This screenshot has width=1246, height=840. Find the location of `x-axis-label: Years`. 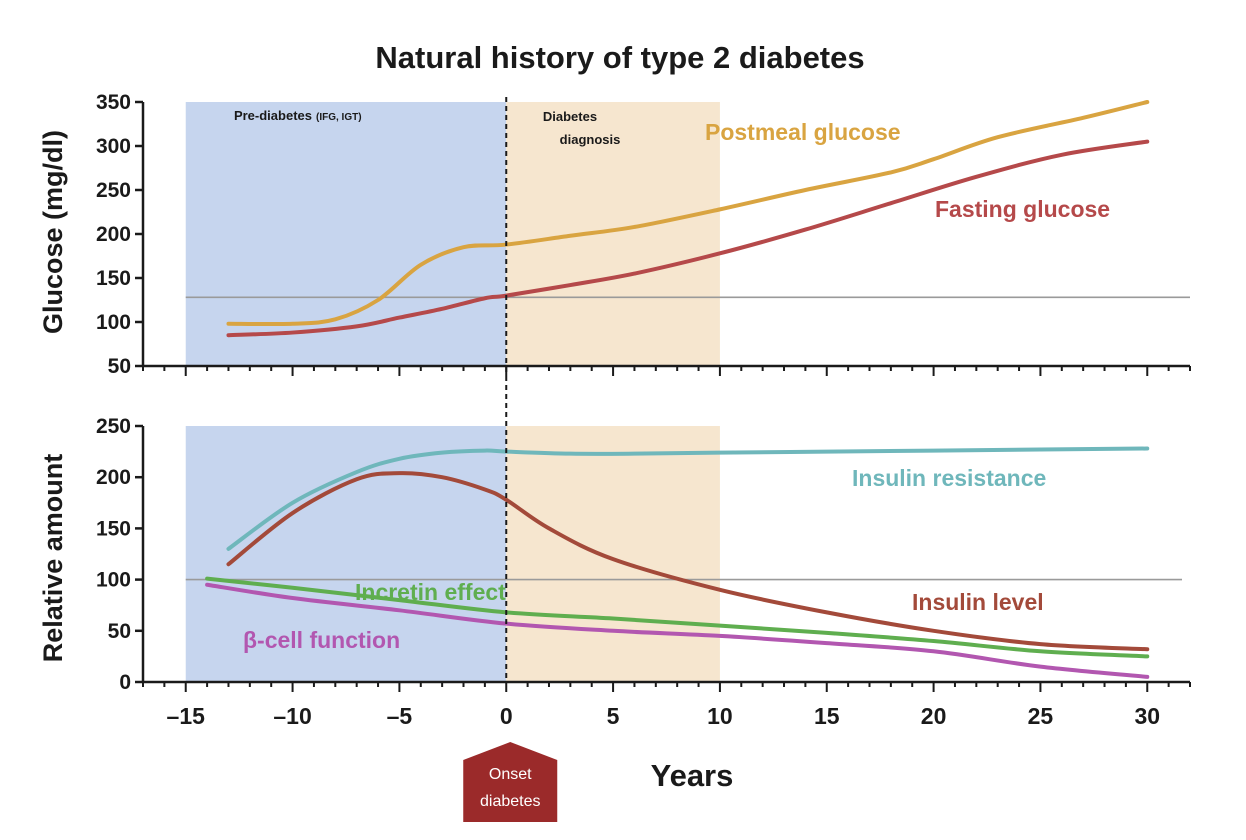

x-axis-label: Years is located at coordinates (692, 775).